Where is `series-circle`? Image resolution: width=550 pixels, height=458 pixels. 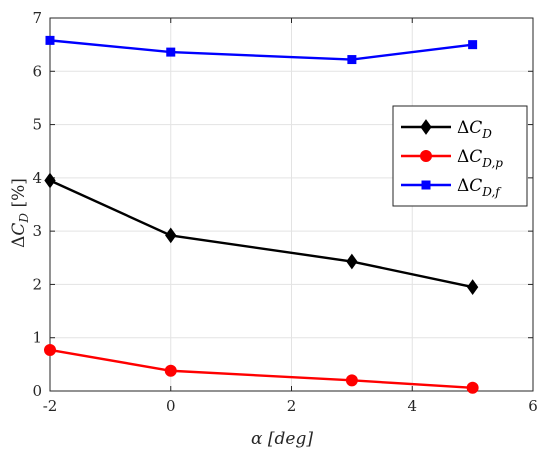 series-circle is located at coordinates (261, 368).